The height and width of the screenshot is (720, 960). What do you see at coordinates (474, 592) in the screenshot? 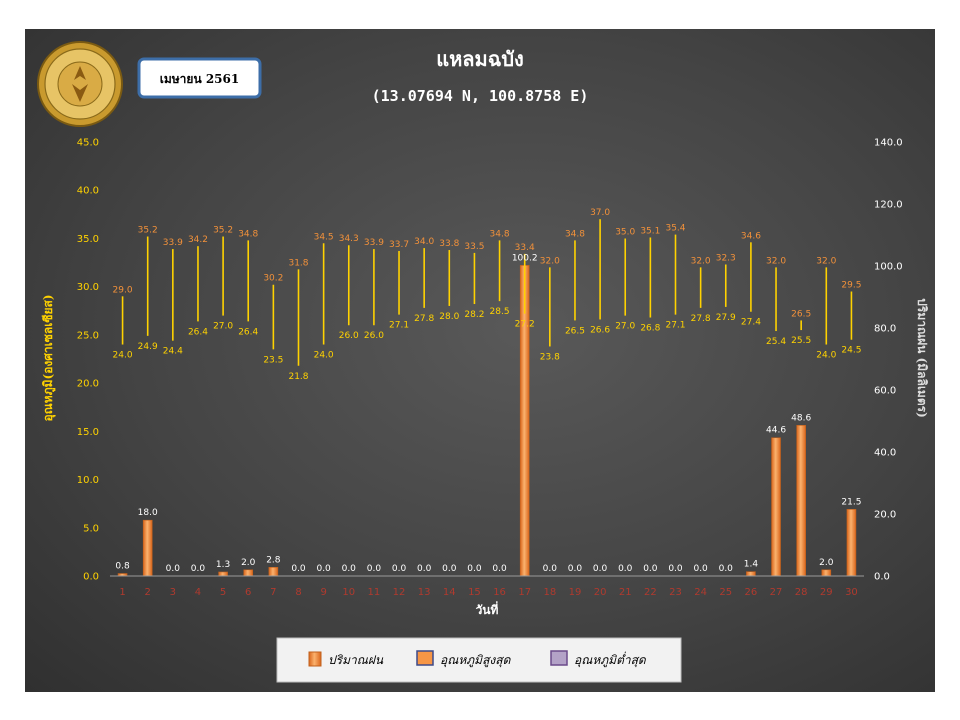
I see `x-tick-label: 15` at bounding box center [474, 592].